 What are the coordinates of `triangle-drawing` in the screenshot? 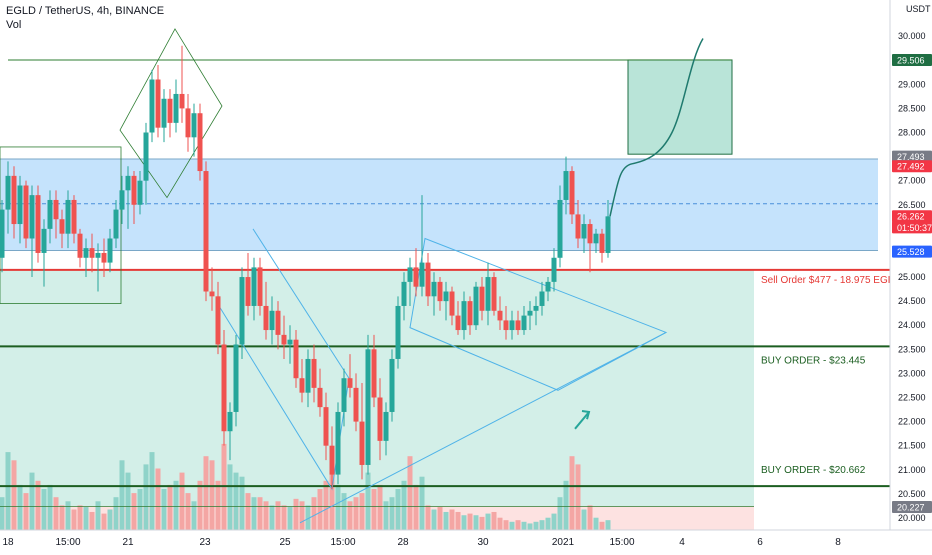 It's located at (538, 314).